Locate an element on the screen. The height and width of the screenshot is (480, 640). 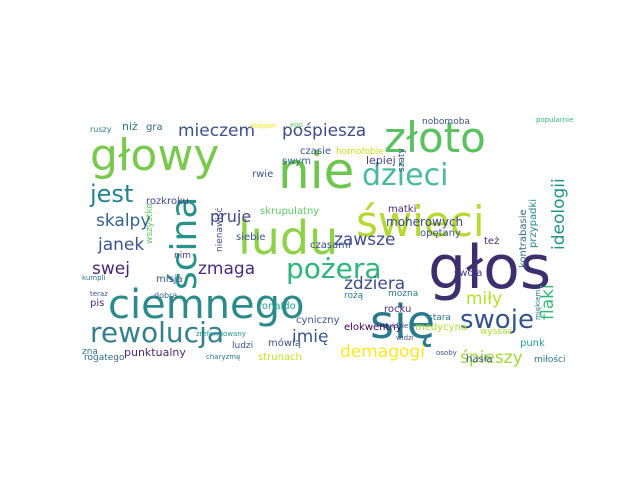
cloud-word: ideologii is located at coordinates (559, 214).